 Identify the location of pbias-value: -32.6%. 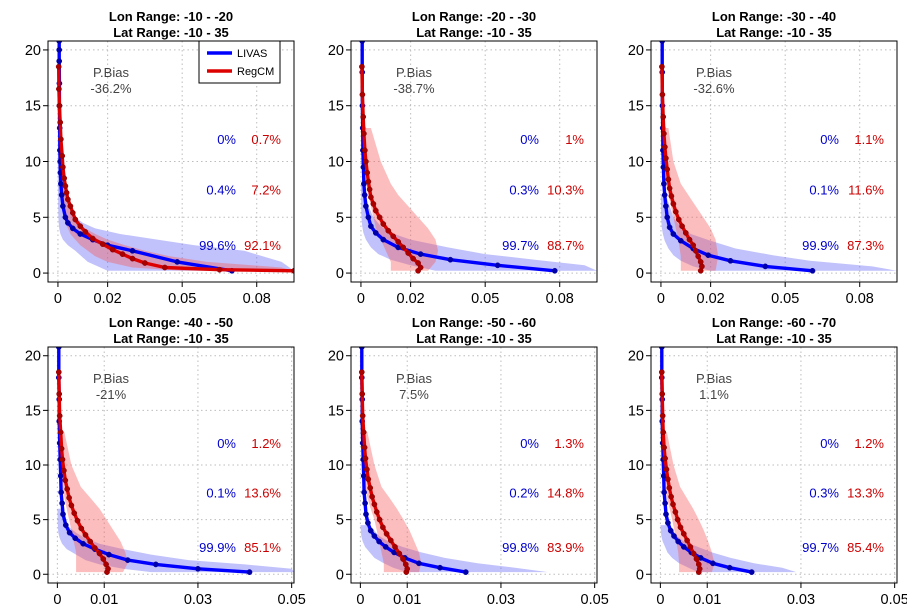
(714, 88).